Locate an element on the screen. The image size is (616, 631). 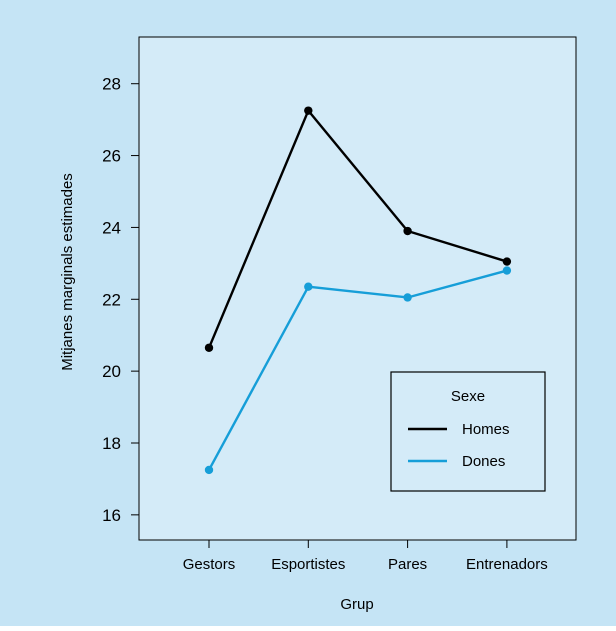
legend-box is located at coordinates (468, 431).